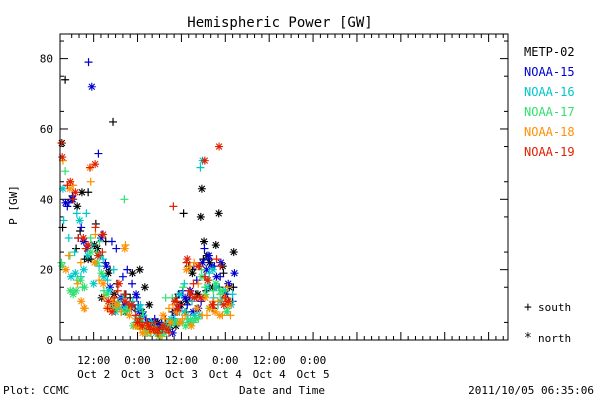 Image resolution: width=600 pixels, height=400 pixels. I want to click on y-tick-label: 60, so click(46, 129).